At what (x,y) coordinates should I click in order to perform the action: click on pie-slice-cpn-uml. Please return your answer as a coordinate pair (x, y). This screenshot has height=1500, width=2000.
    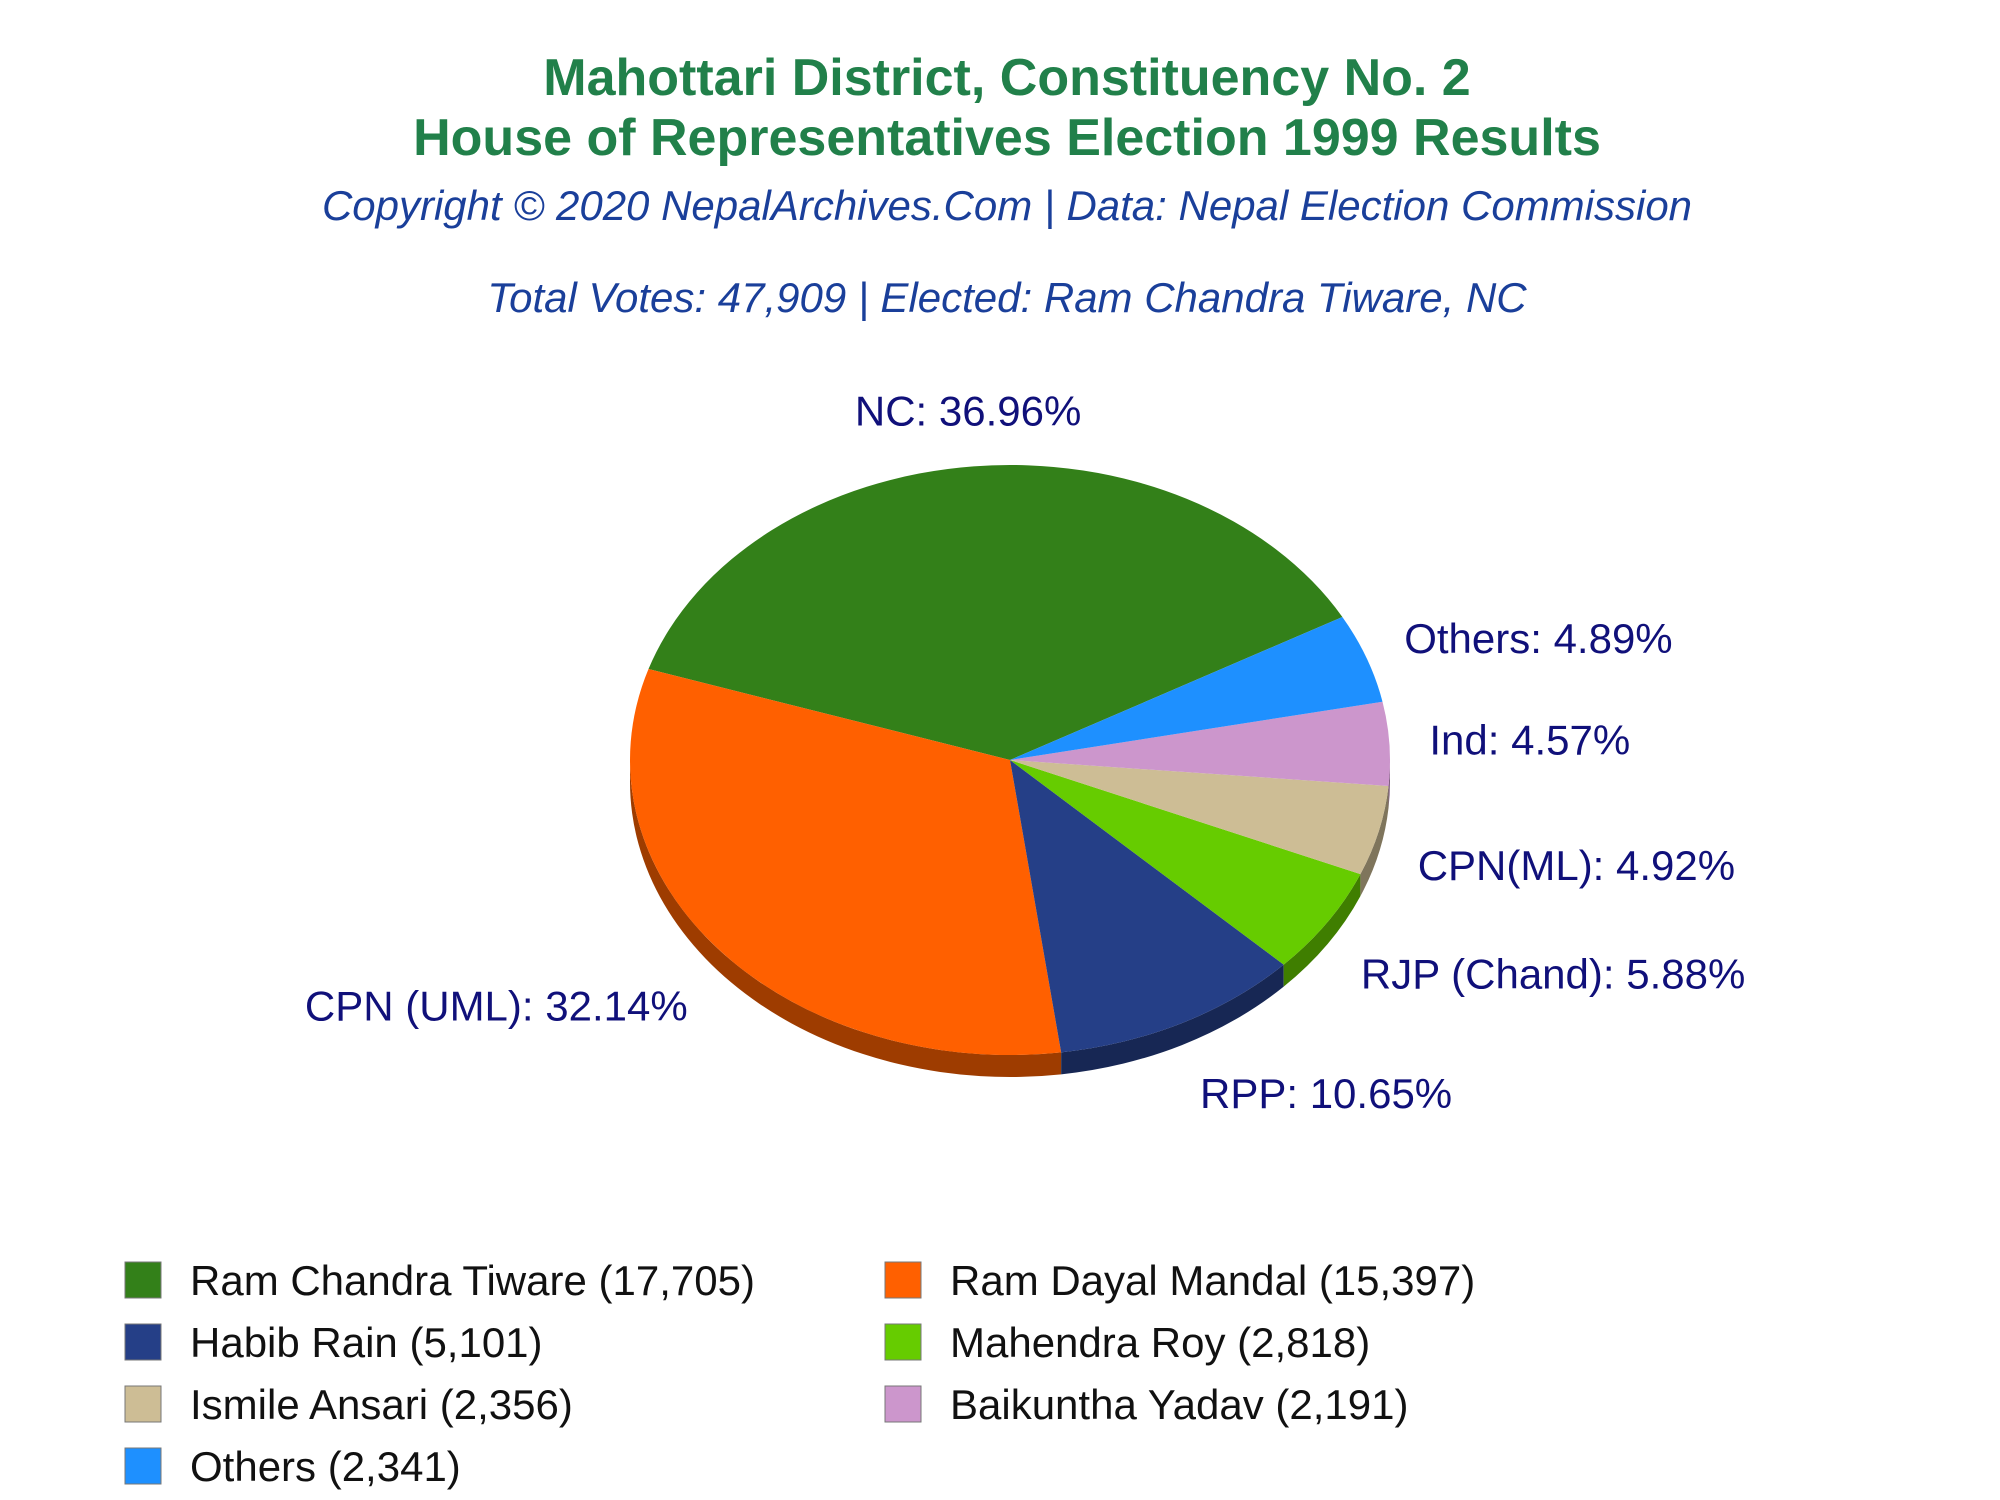
    Looking at the image, I should click on (846, 862).